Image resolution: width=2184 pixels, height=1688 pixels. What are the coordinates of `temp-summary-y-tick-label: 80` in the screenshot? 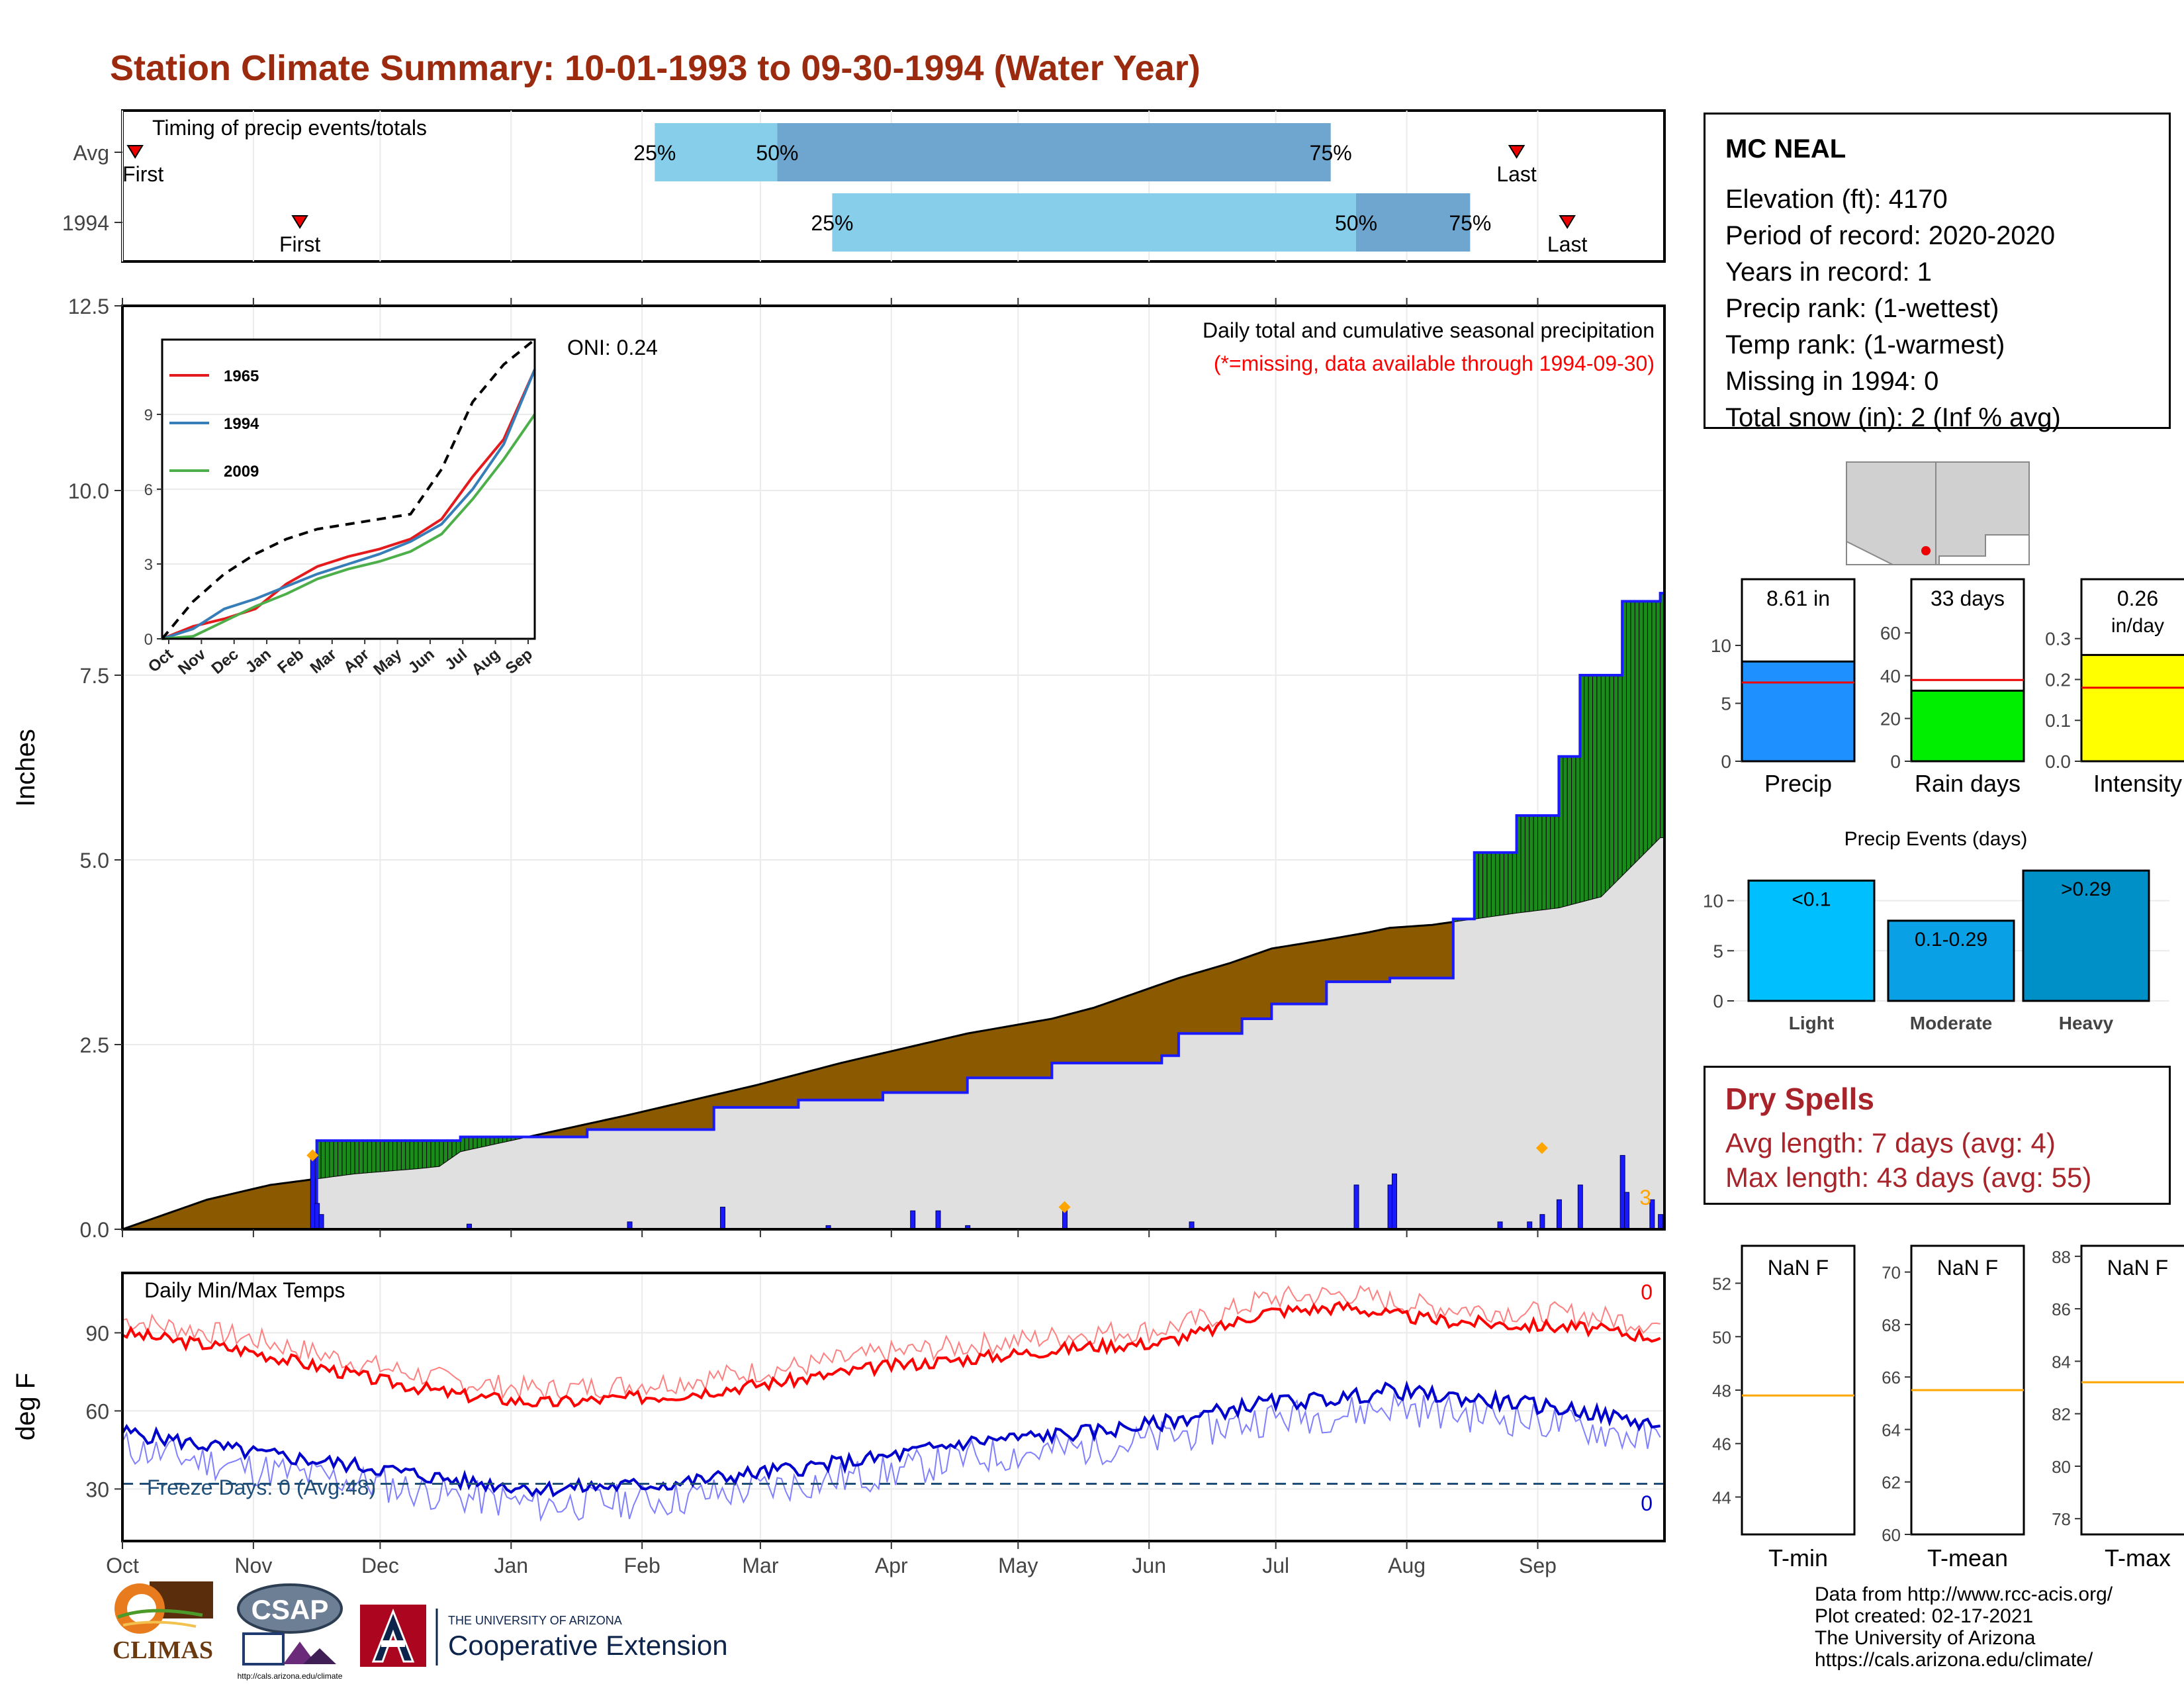 It's located at (2061, 1467).